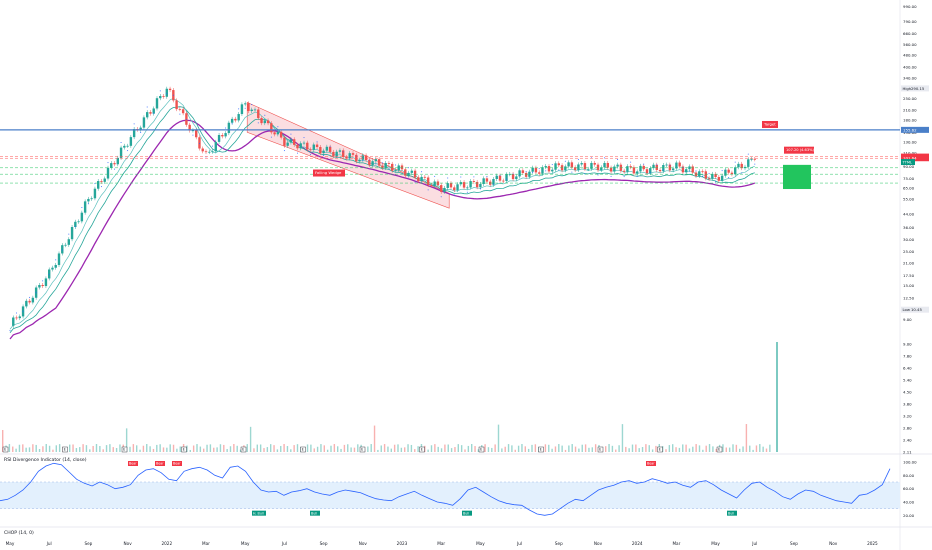 This screenshot has height=550, width=932. What do you see at coordinates (797, 177) in the screenshot?
I see `sr-zone` at bounding box center [797, 177].